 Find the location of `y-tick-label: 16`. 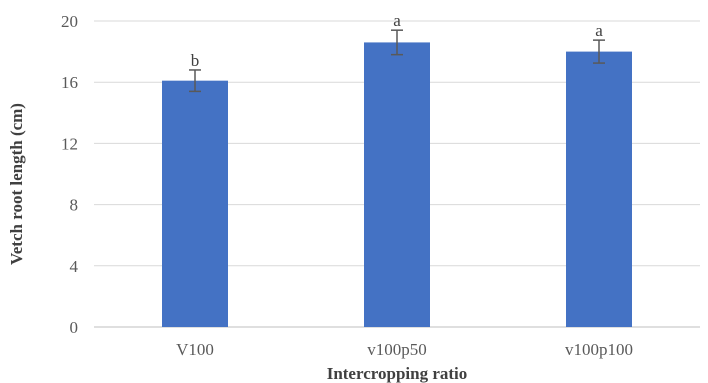

y-tick-label: 16 is located at coordinates (69, 82).